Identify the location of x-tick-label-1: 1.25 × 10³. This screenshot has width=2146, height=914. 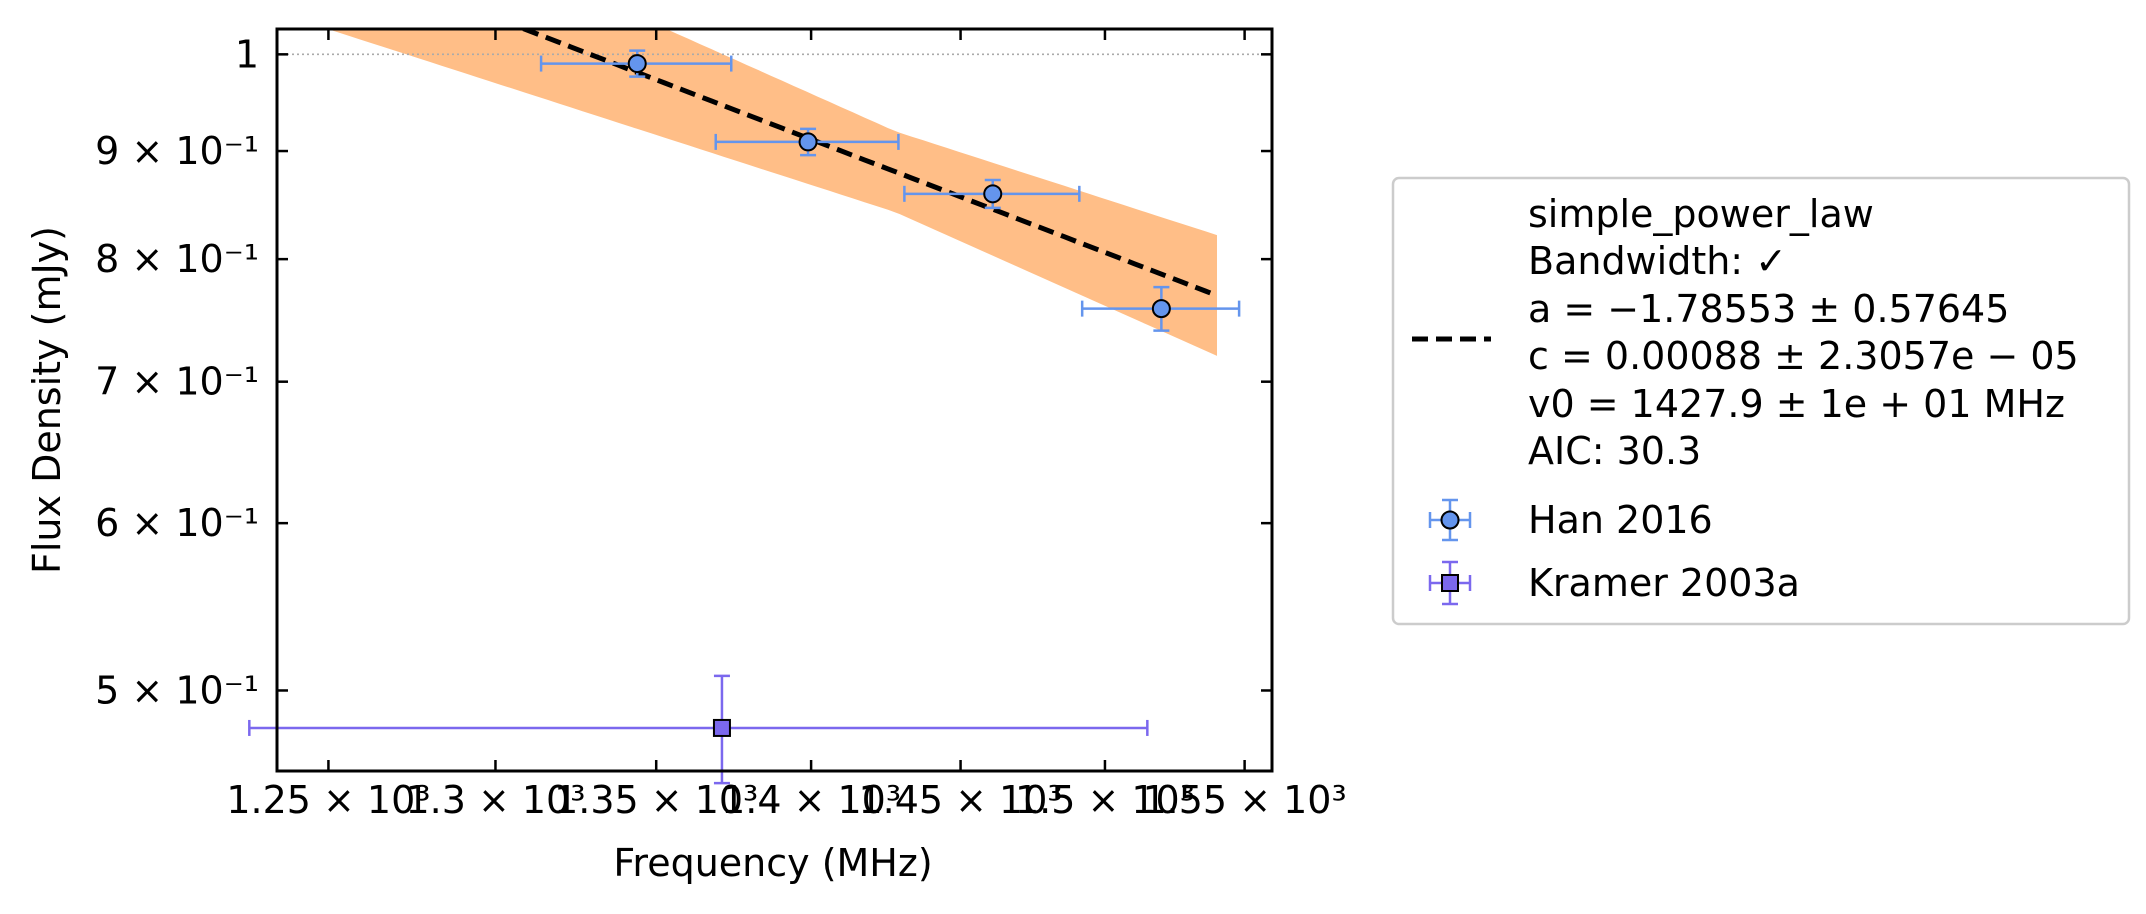
(328, 800).